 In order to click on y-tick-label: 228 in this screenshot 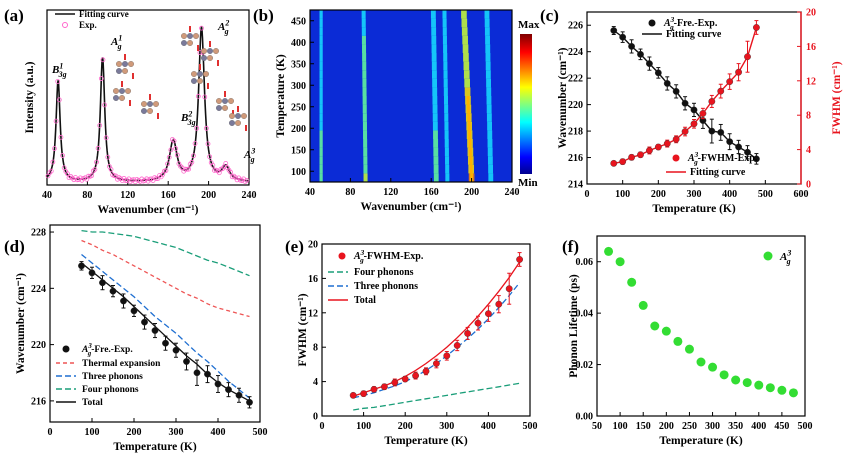, I will do `click(38, 233)`.